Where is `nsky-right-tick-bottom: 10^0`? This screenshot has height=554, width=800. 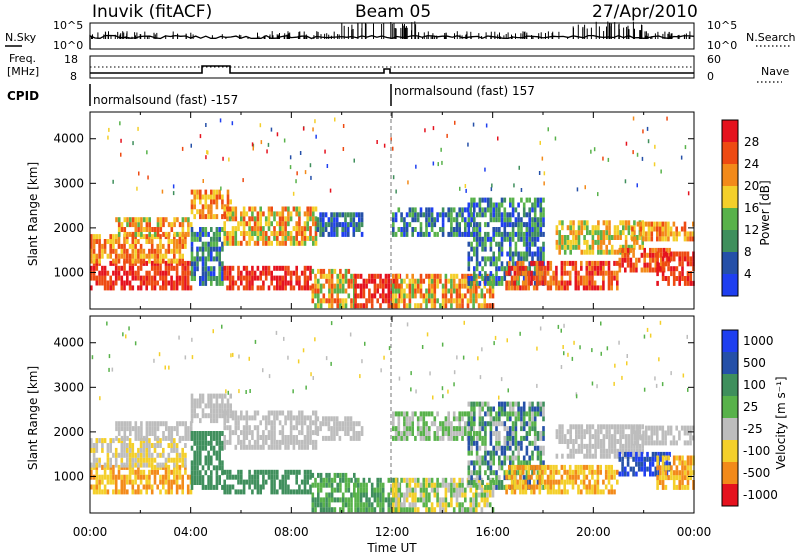 nsky-right-tick-bottom: 10^0 is located at coordinates (722, 45).